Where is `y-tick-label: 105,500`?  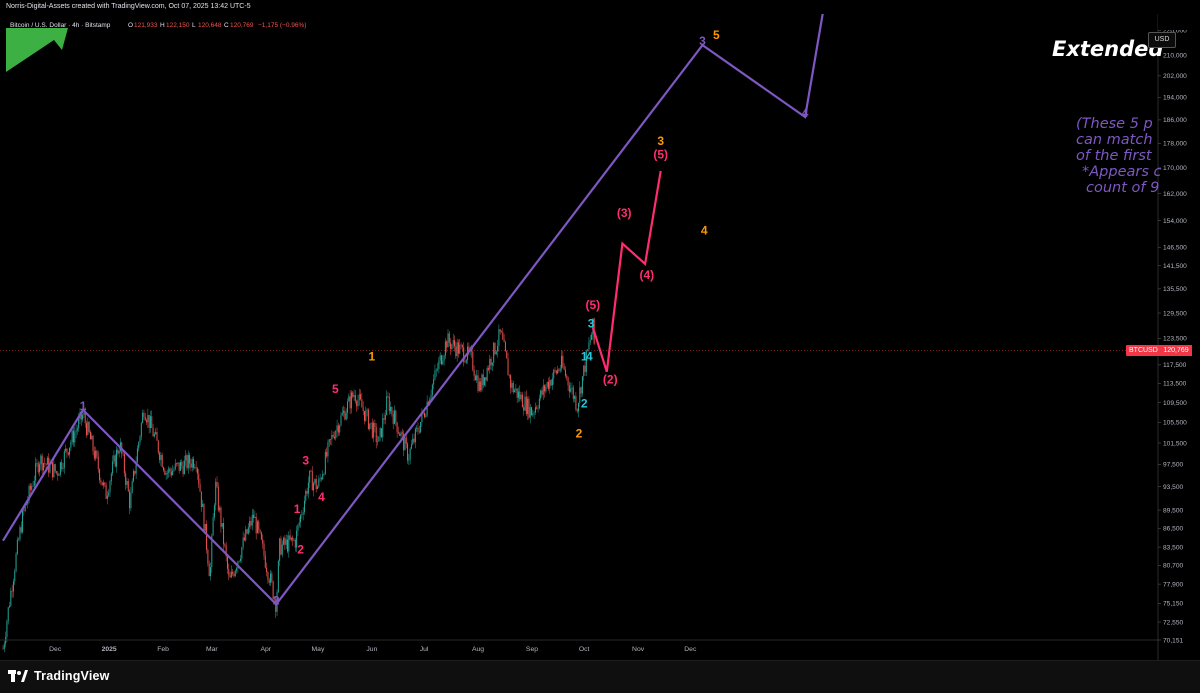
y-tick-label: 105,500 is located at coordinates (1175, 423).